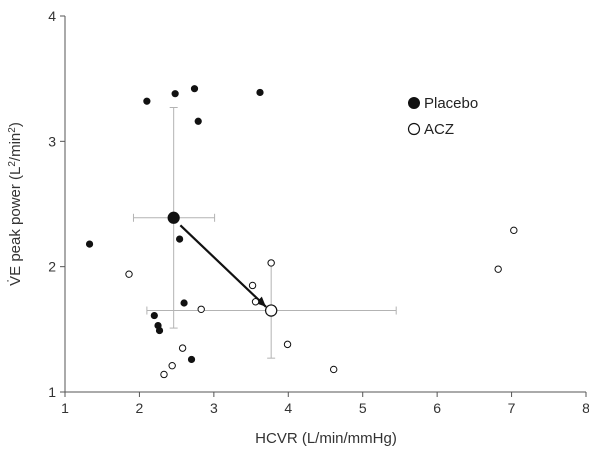 The image size is (589, 451). Describe the element at coordinates (173, 217) in the screenshot. I see `placebo-mean-marker` at that location.